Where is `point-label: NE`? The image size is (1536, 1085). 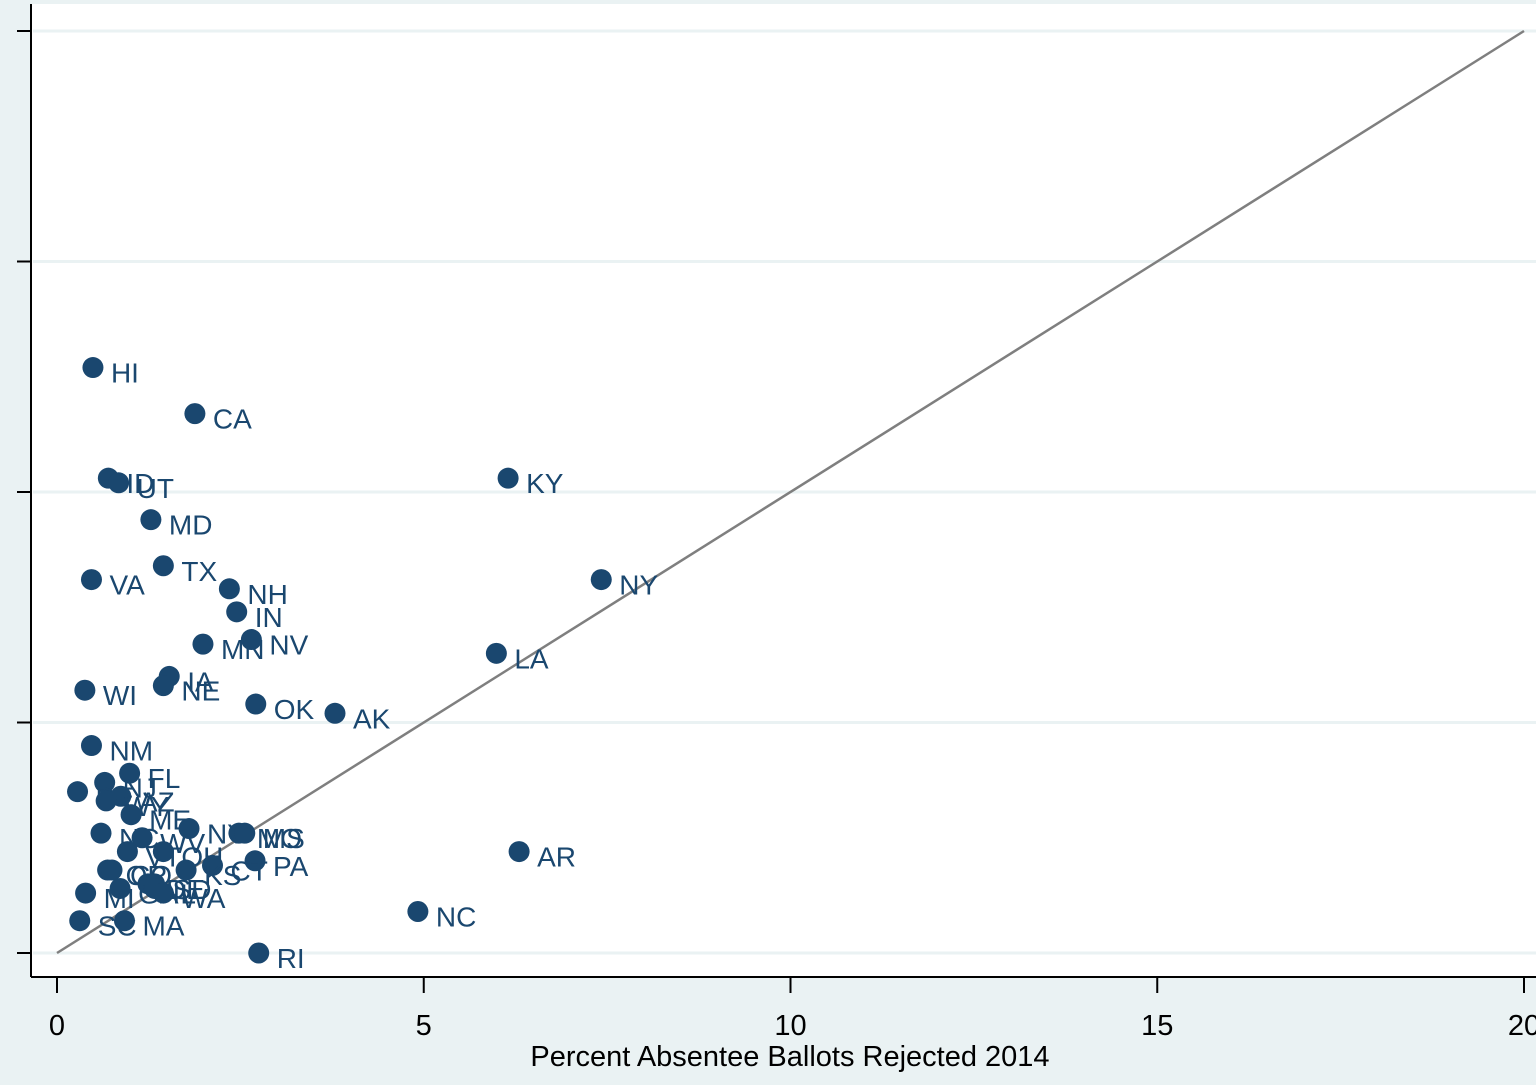
point-label: NE is located at coordinates (200, 691).